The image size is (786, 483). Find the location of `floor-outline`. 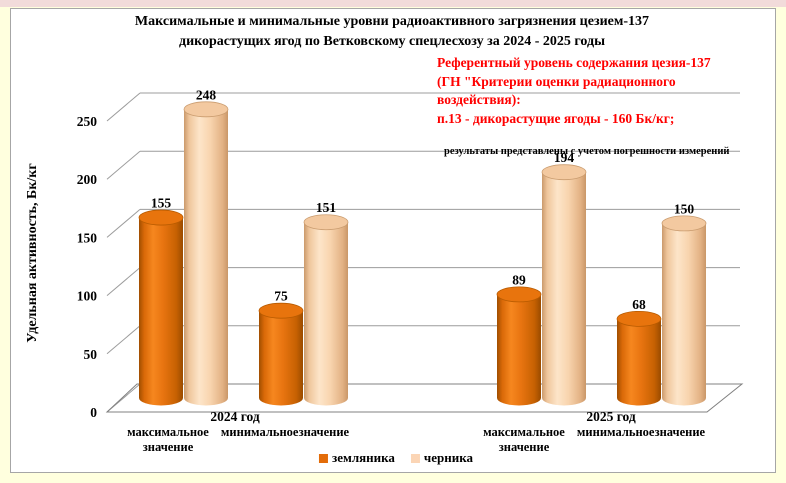

floor-outline is located at coordinates (424, 398).